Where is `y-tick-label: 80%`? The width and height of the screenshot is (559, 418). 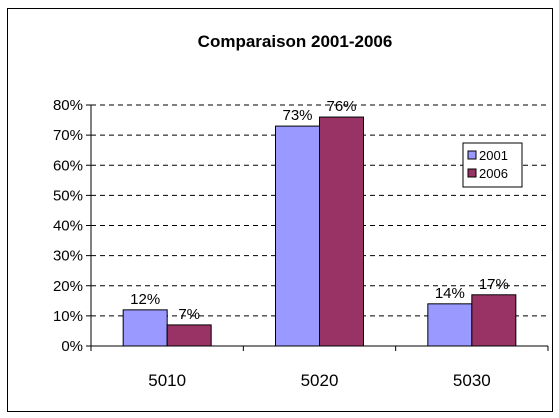 y-tick-label: 80% is located at coordinates (68, 105).